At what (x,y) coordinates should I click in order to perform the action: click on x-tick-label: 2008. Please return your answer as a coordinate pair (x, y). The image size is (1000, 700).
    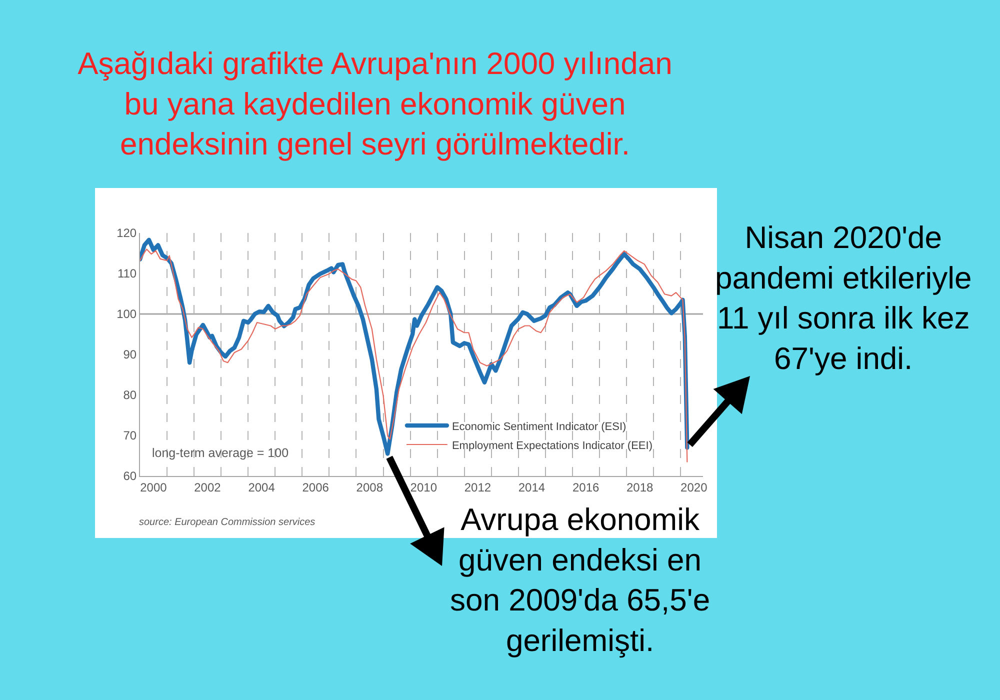
    Looking at the image, I should click on (370, 487).